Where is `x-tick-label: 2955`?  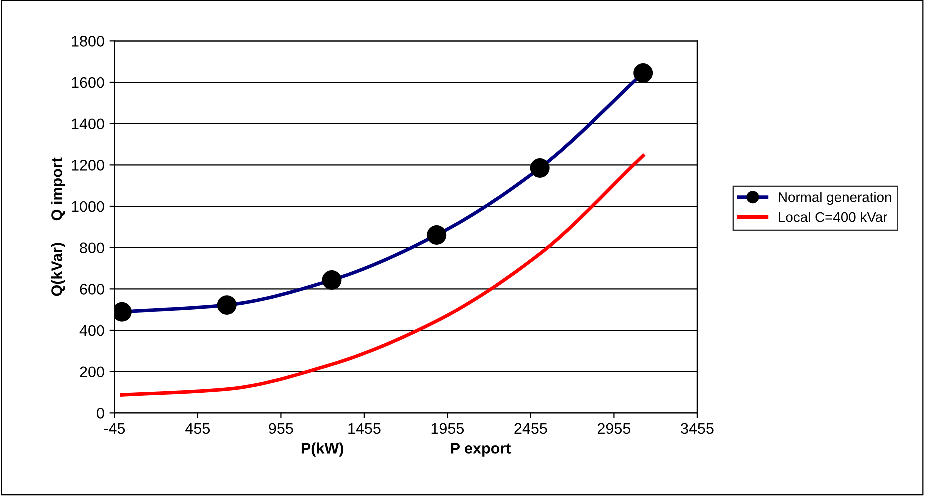
x-tick-label: 2955 is located at coordinates (614, 428).